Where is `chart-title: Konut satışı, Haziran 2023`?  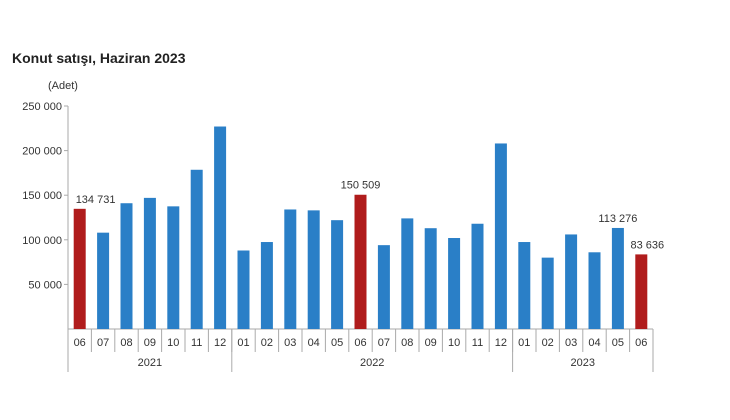
chart-title: Konut satışı, Haziran 2023 is located at coordinates (99, 58).